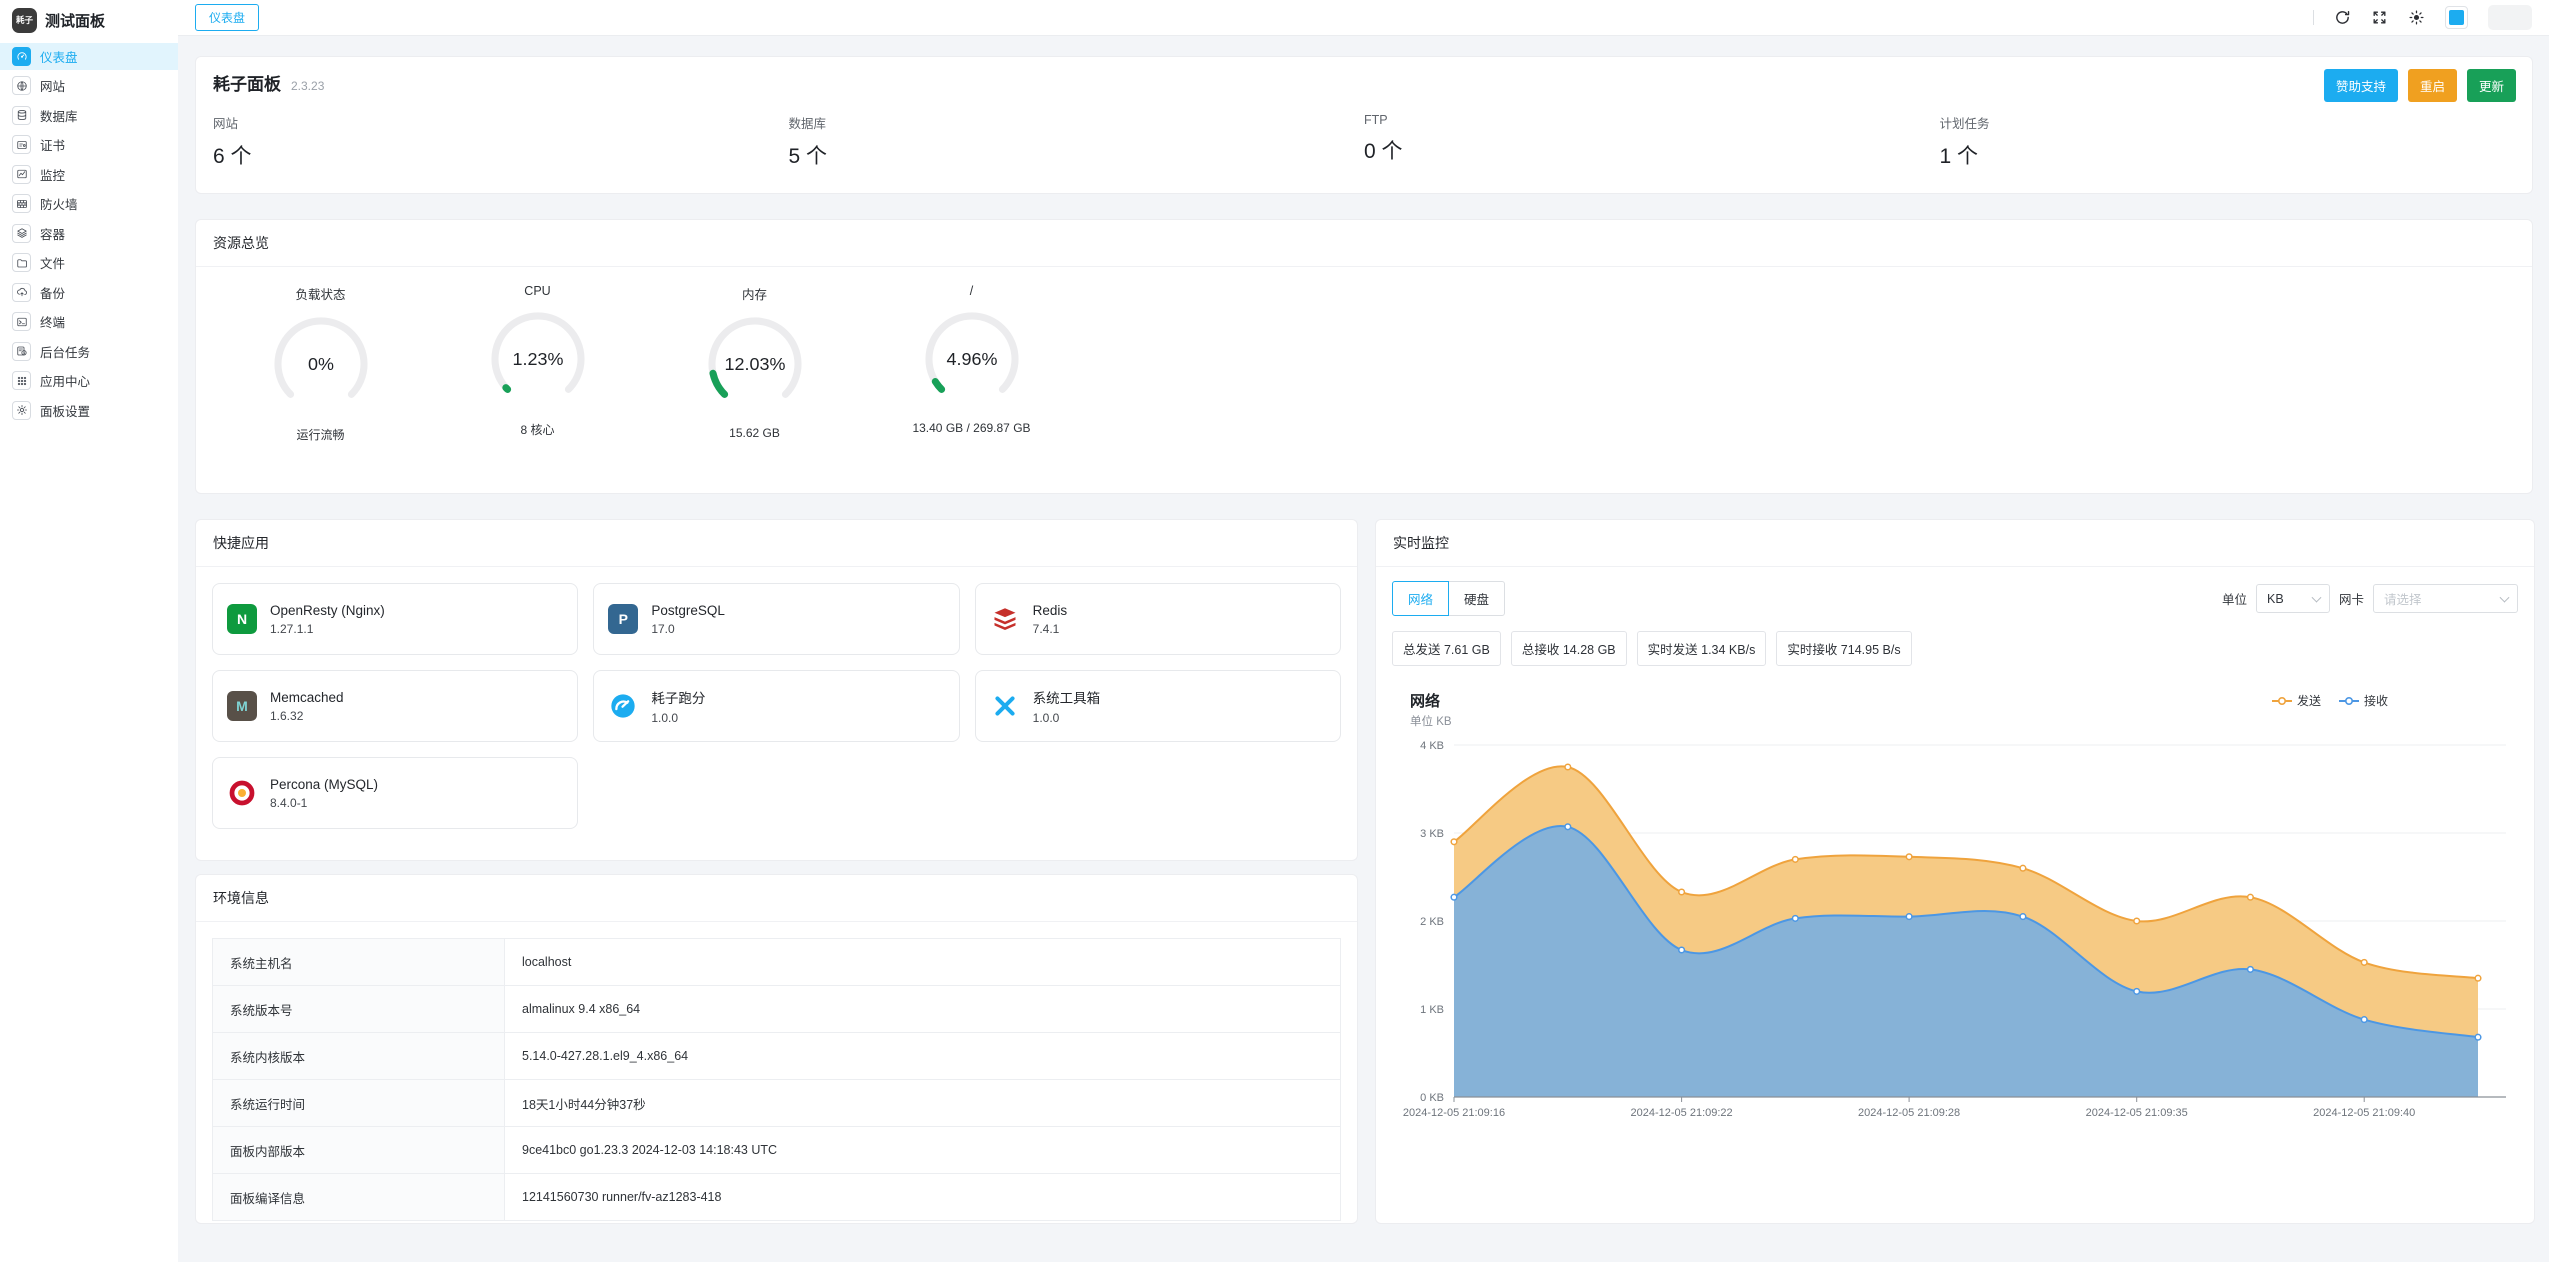  What do you see at coordinates (1005, 619) in the screenshot?
I see `redis-icon` at bounding box center [1005, 619].